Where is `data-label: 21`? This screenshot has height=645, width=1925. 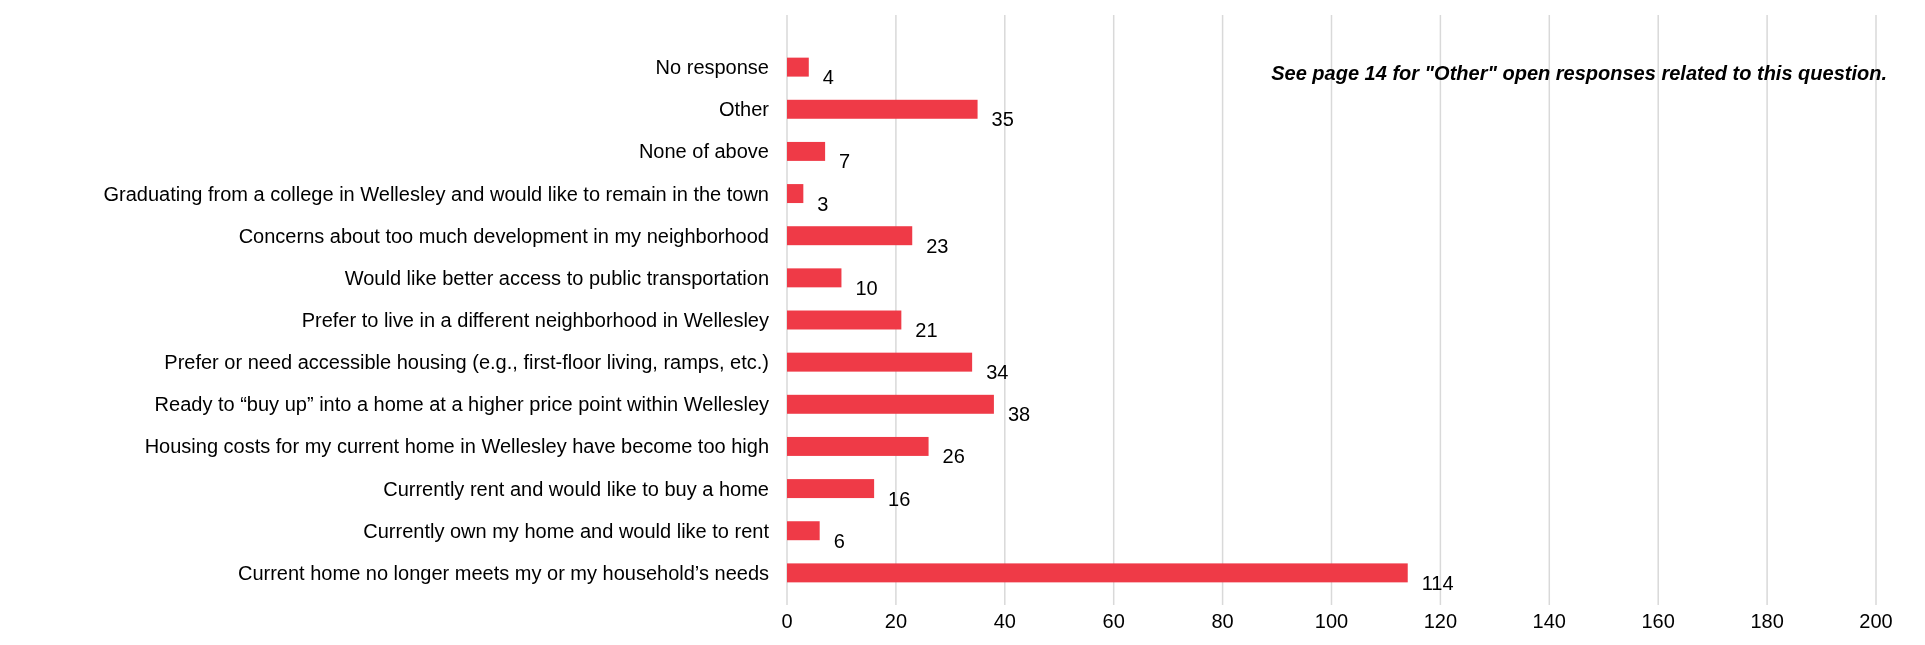 data-label: 21 is located at coordinates (926, 330).